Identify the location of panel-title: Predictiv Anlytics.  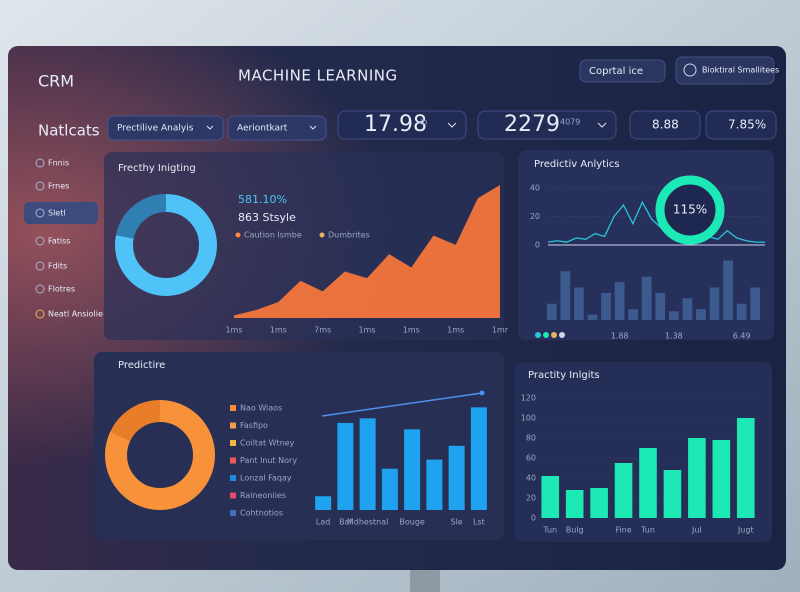
(577, 164).